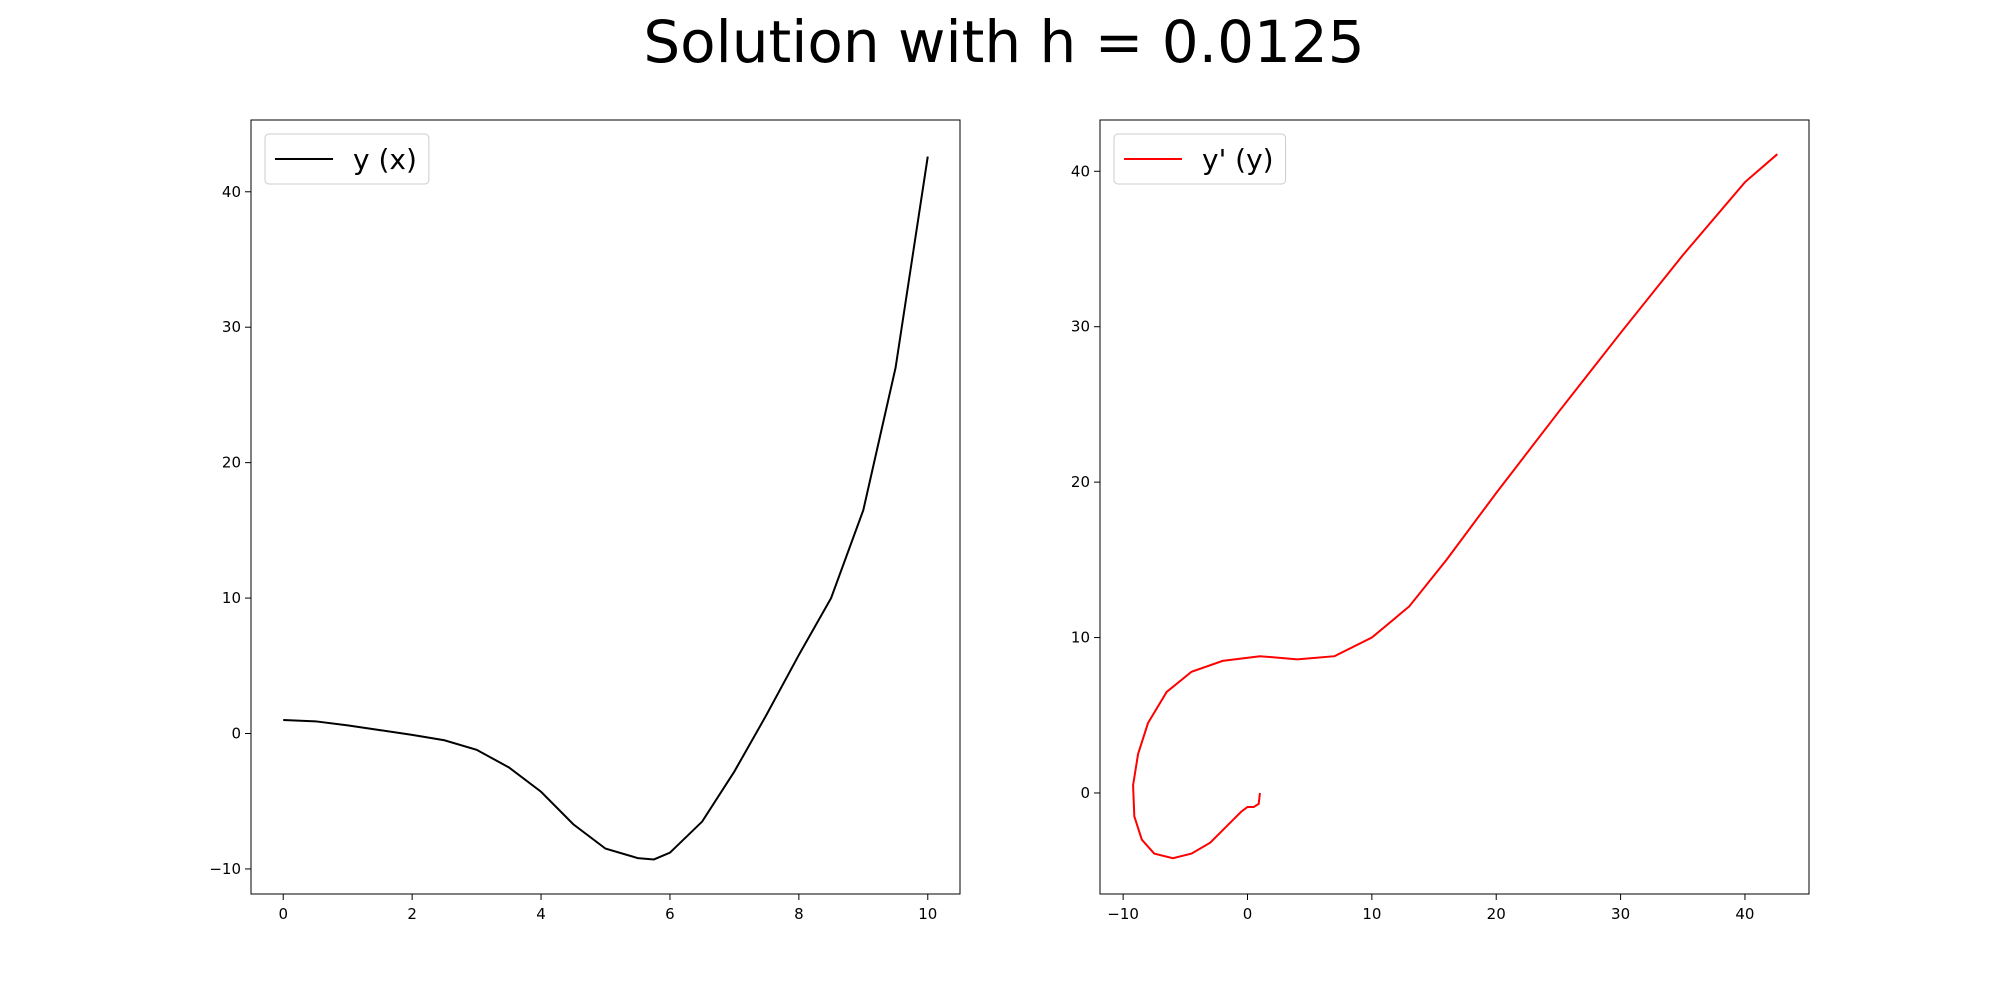 Image resolution: width=2000 pixels, height=1000 pixels. Describe the element at coordinates (1620, 914) in the screenshot. I see `x-tick-label: 30` at that location.